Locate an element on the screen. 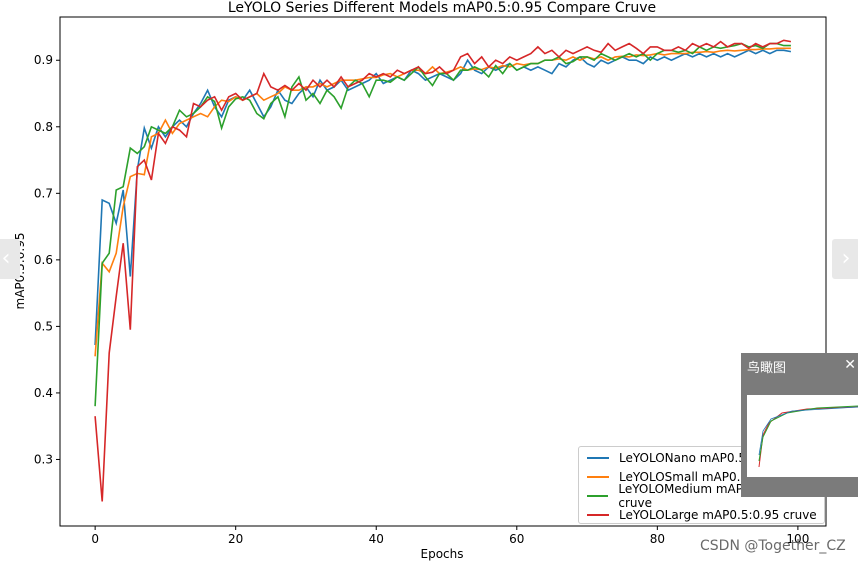 Image resolution: width=858 pixels, height=562 pixels. close-icon: ✕ is located at coordinates (850, 365).